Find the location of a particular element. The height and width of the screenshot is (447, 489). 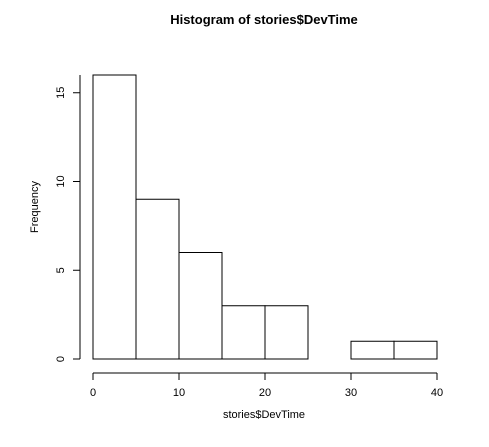

y-tick-label-3: 15 is located at coordinates (61, 93).